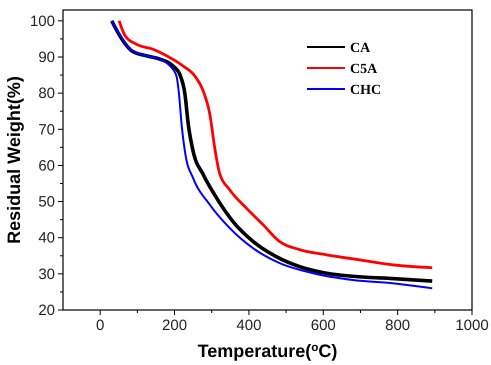  What do you see at coordinates (366, 90) in the screenshot?
I see `legend-label: CHC` at bounding box center [366, 90].